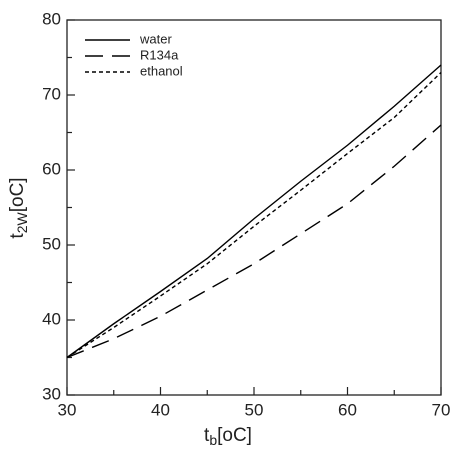 Image resolution: width=456 pixels, height=450 pixels. Describe the element at coordinates (51, 318) in the screenshot. I see `y-tick-label: 40` at that location.